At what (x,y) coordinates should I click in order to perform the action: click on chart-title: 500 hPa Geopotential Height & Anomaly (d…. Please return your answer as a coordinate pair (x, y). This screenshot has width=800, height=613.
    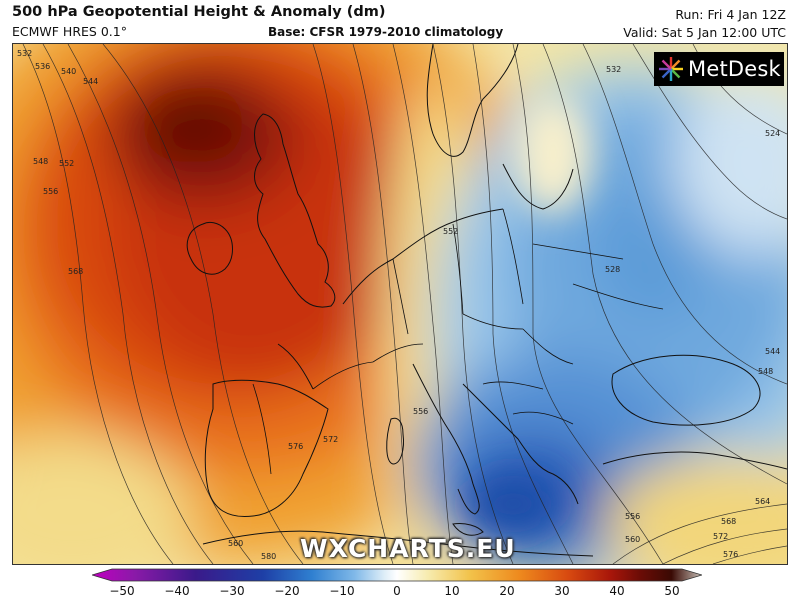
    Looking at the image, I should click on (199, 12).